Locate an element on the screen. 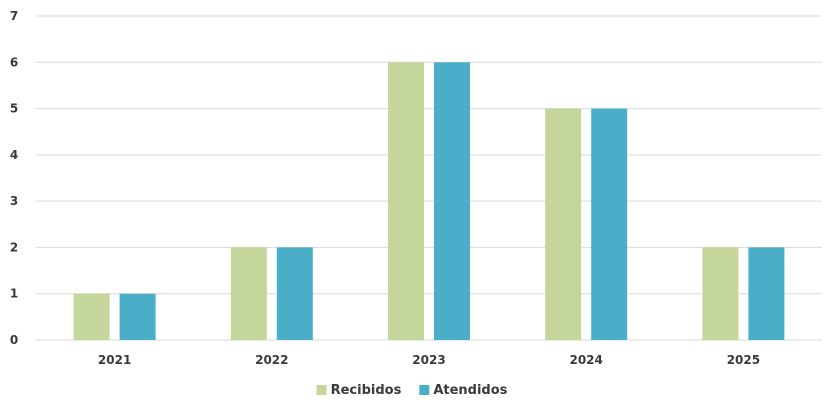  bar-recibidos-2024 is located at coordinates (563, 224).